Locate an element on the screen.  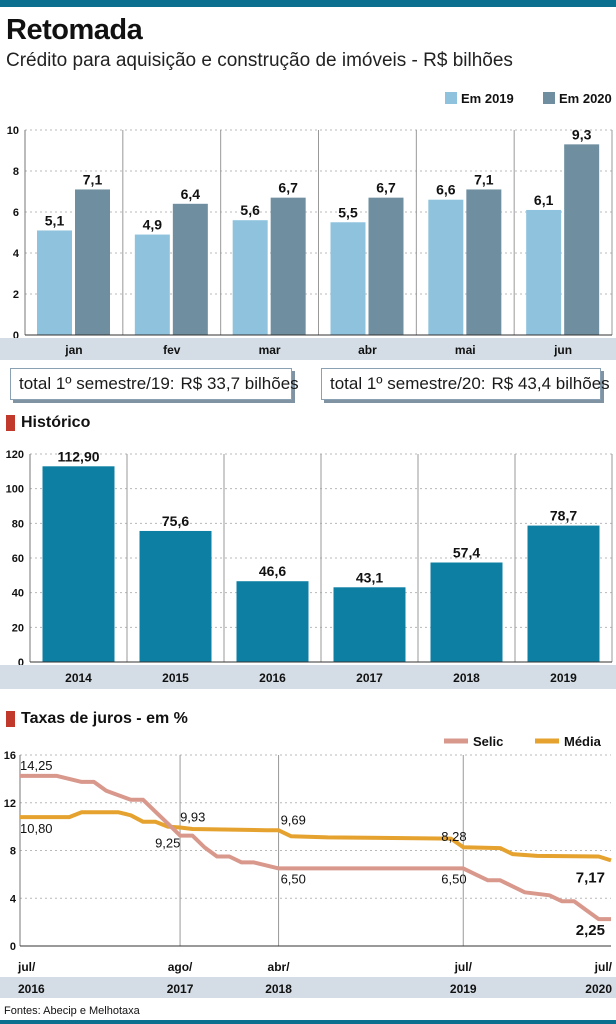
data-label: 7,17 is located at coordinates (590, 877).